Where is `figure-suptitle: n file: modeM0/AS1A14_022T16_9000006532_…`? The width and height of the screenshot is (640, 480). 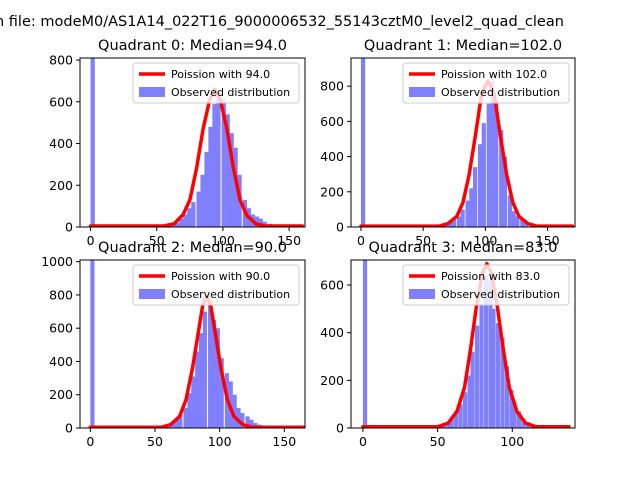
figure-suptitle: n file: modeM0/AS1A14_022T16_9000006532_… is located at coordinates (282, 22).